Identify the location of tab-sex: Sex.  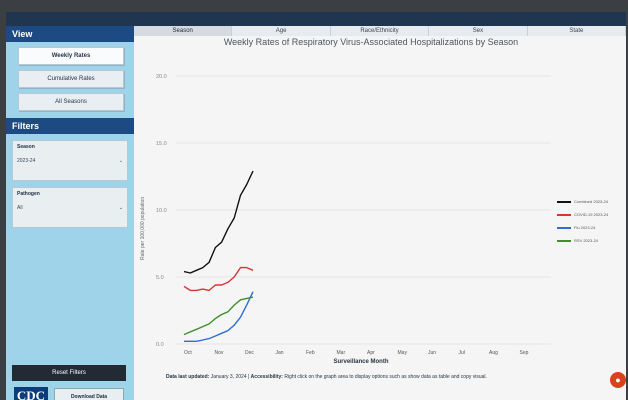
(478, 31).